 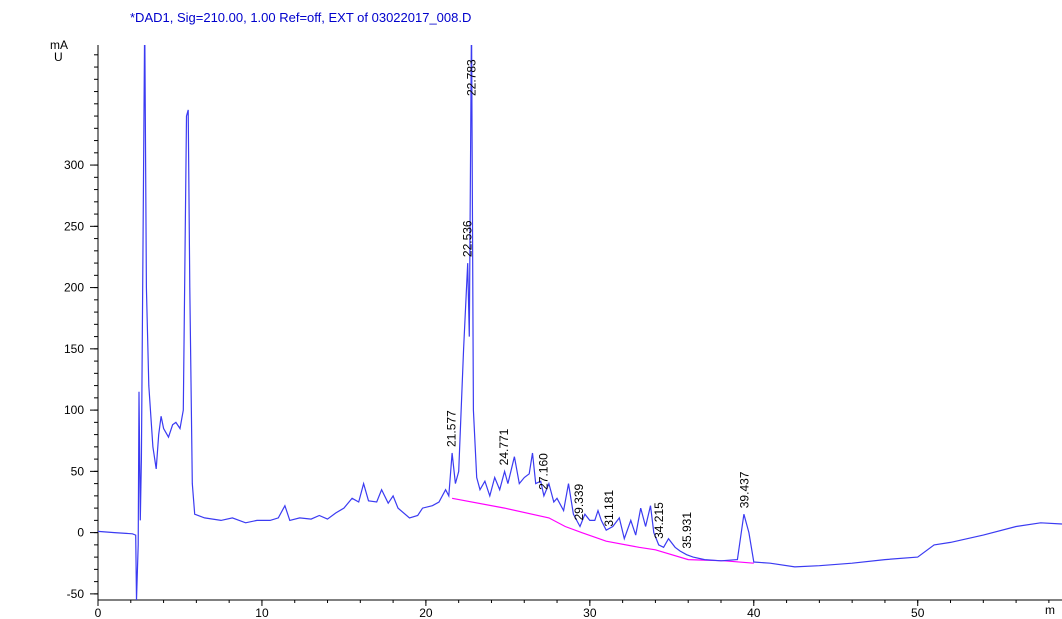 What do you see at coordinates (472, 77) in the screenshot?
I see `peak-label: 22.783` at bounding box center [472, 77].